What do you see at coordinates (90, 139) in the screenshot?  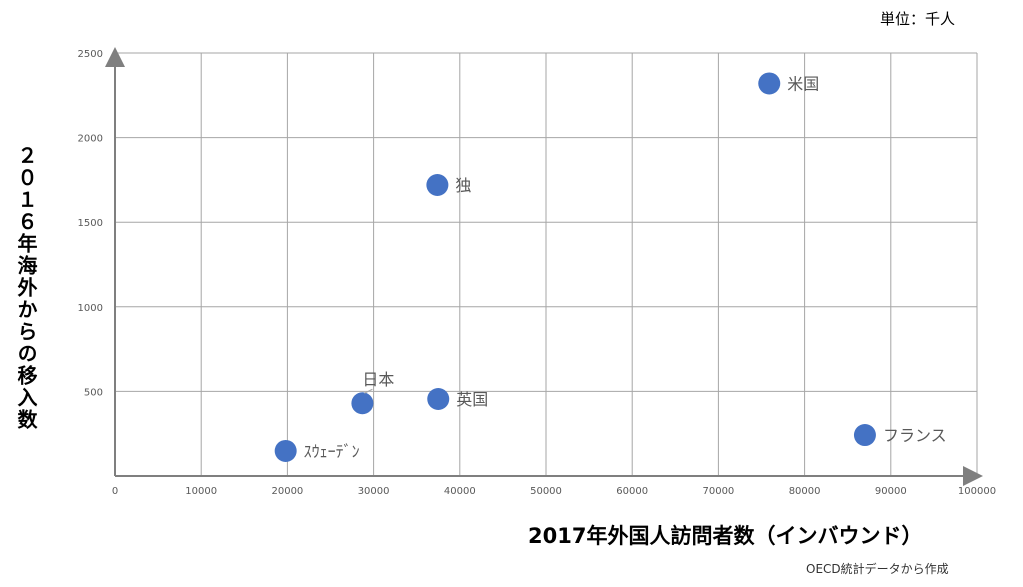 I see `y-tick-label: 2000` at bounding box center [90, 139].